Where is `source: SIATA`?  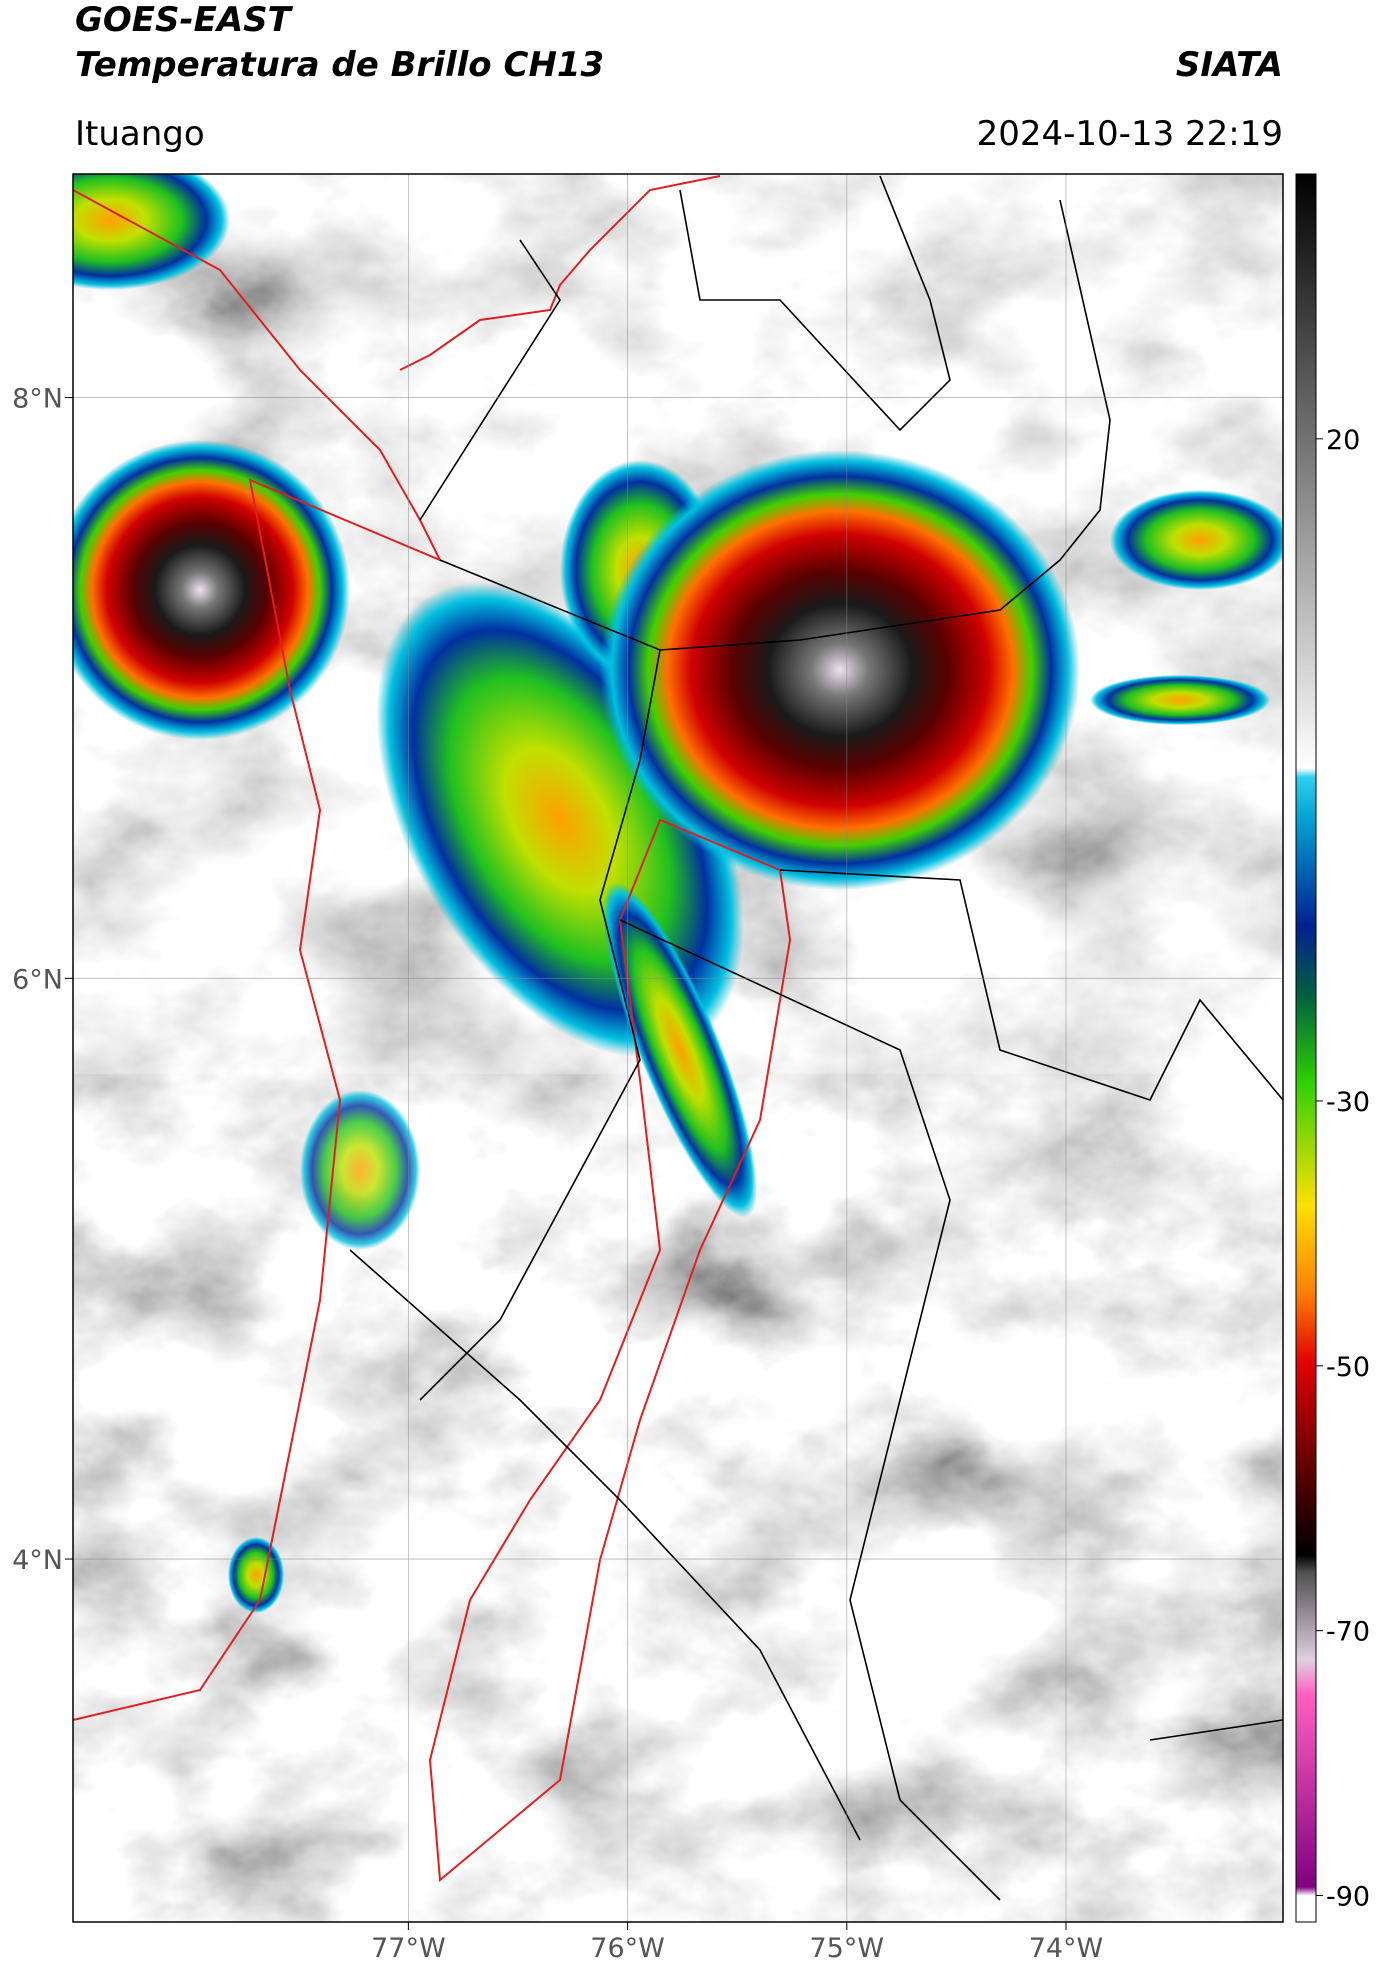 source: SIATA is located at coordinates (1229, 65).